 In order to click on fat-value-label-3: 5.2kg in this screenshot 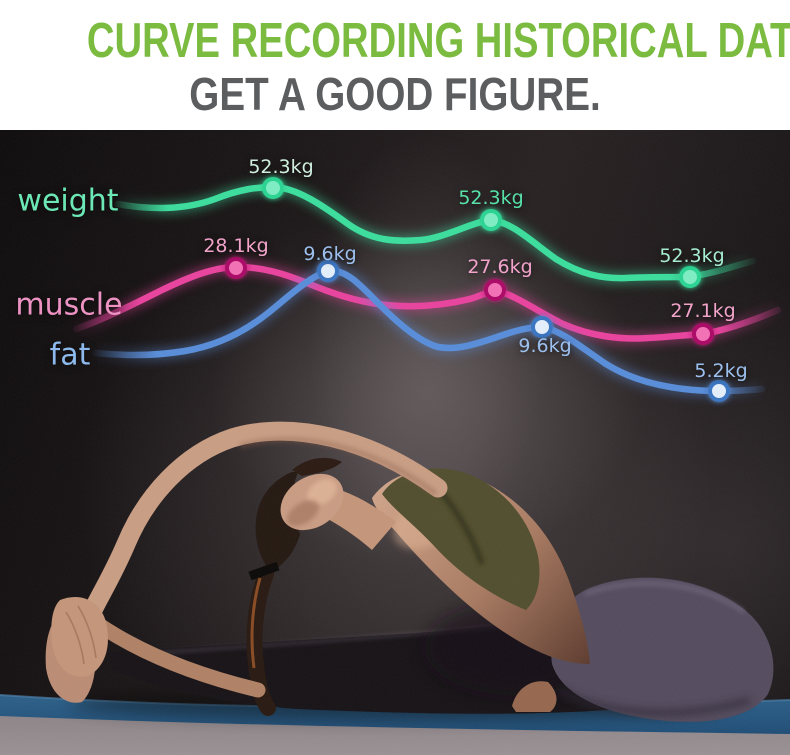, I will do `click(721, 371)`.